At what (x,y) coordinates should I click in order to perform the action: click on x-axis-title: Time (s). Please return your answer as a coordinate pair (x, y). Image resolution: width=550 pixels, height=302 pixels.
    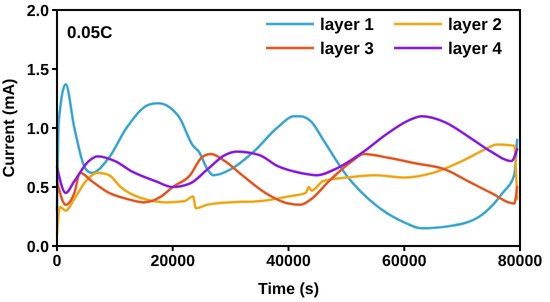
    Looking at the image, I should click on (289, 289).